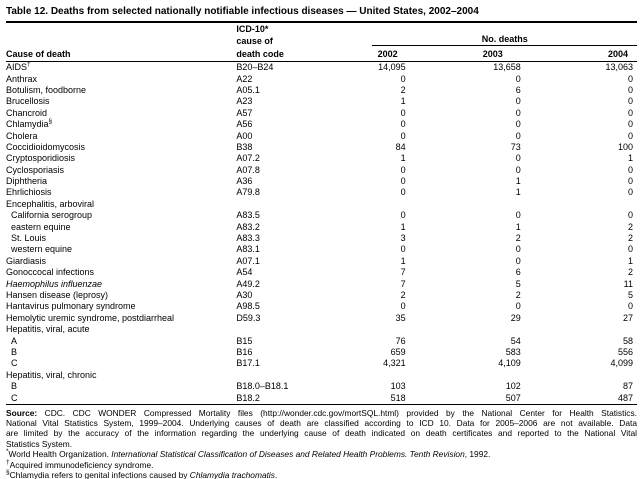 The height and width of the screenshot is (479, 641). Describe the element at coordinates (617, 54) in the screenshot. I see `header-year-2004: 2004` at that location.